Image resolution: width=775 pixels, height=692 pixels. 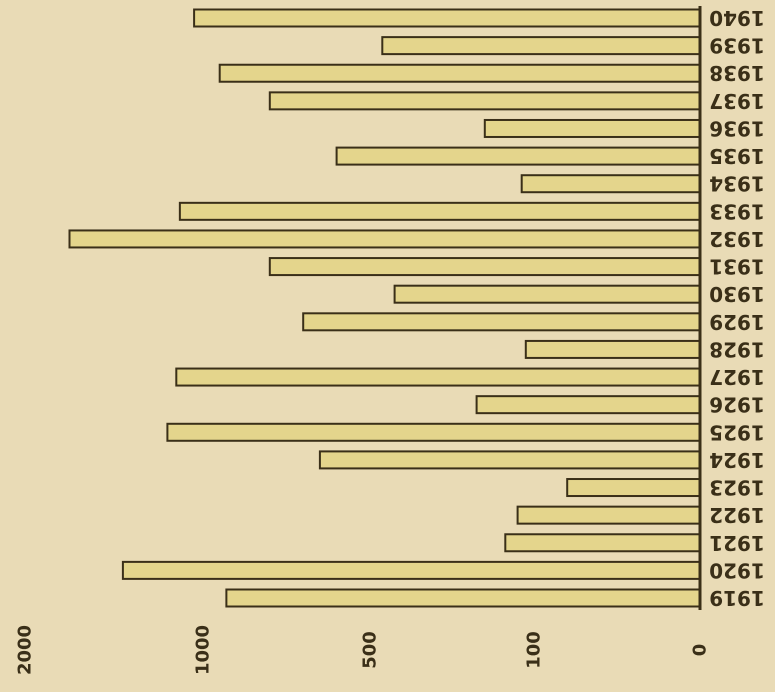 What do you see at coordinates (440, 211) in the screenshot?
I see `bar-1933` at bounding box center [440, 211].